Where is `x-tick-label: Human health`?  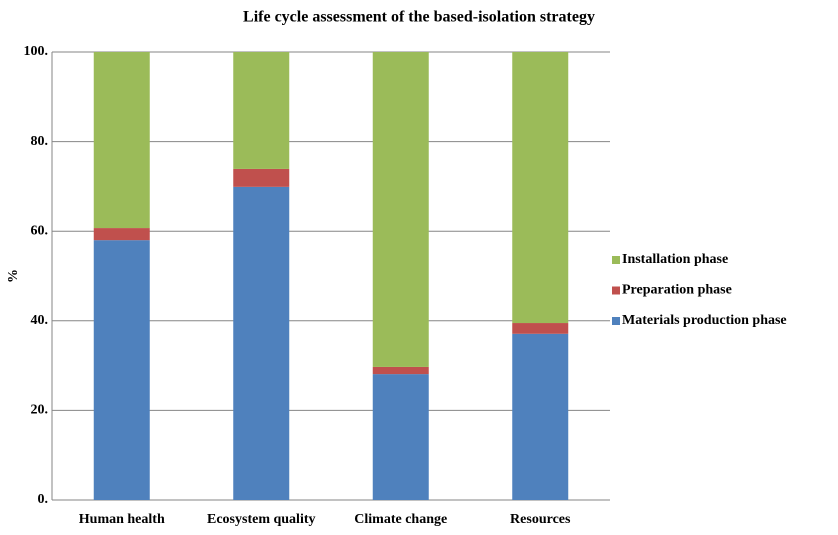 x-tick-label: Human health is located at coordinates (122, 519).